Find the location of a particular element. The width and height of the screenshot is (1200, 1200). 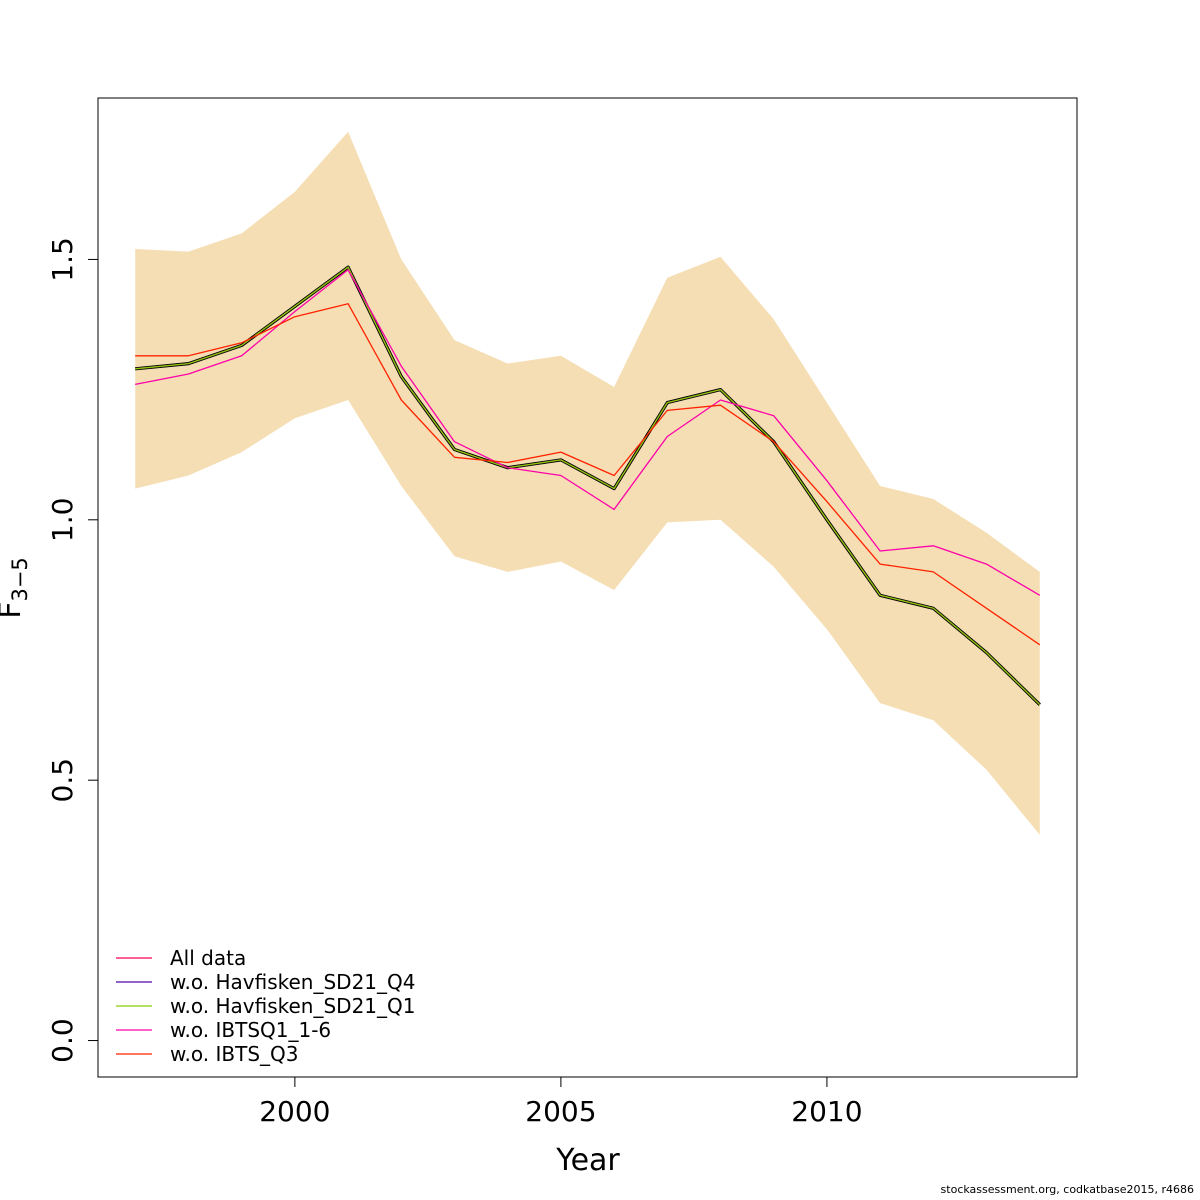

legend-item: w.o. IBTSQ1_1-6 is located at coordinates (223, 1030).